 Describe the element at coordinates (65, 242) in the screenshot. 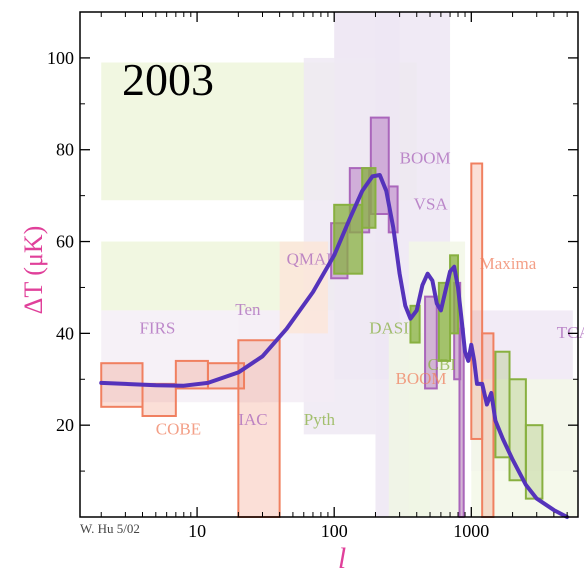

I see `y-tick-label-2: 60` at that location.